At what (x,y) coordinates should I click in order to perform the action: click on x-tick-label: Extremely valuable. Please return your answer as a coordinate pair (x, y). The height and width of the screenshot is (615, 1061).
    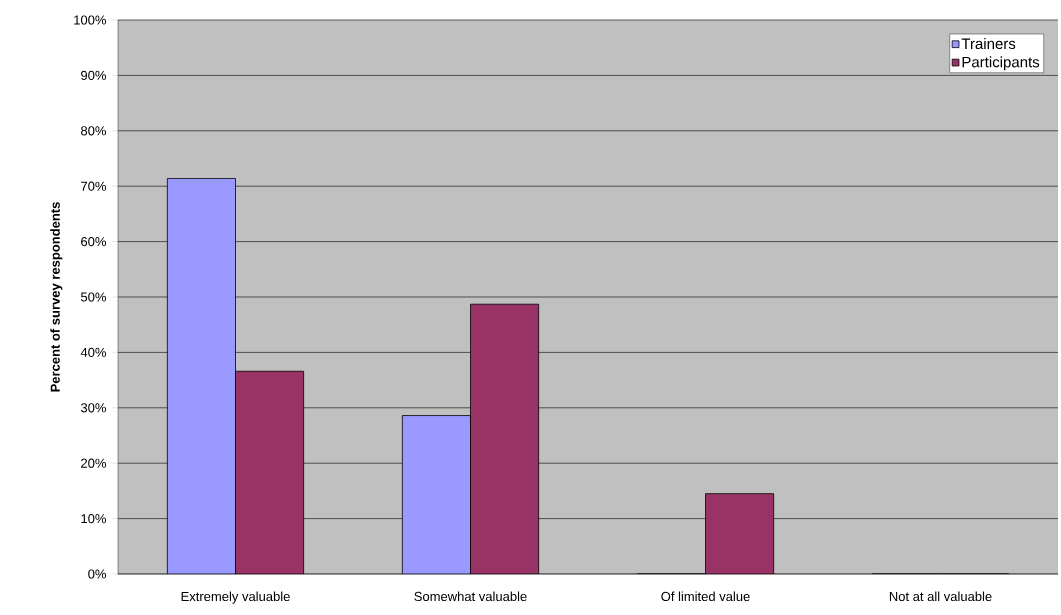
    Looking at the image, I should click on (235, 597).